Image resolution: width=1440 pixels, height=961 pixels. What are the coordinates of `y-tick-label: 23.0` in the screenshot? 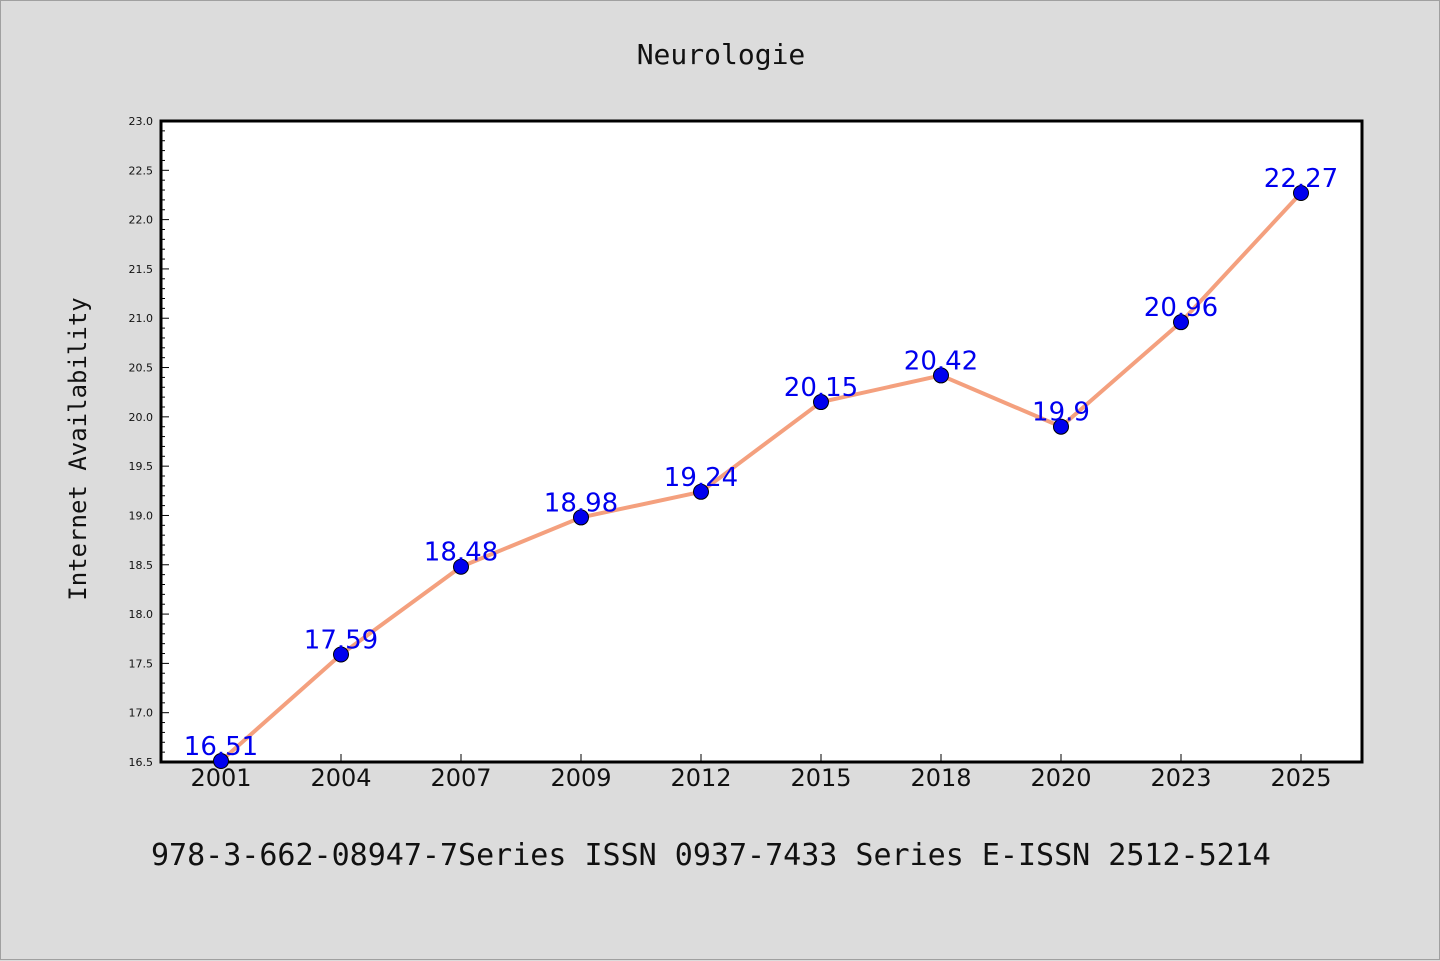 It's located at (141, 121).